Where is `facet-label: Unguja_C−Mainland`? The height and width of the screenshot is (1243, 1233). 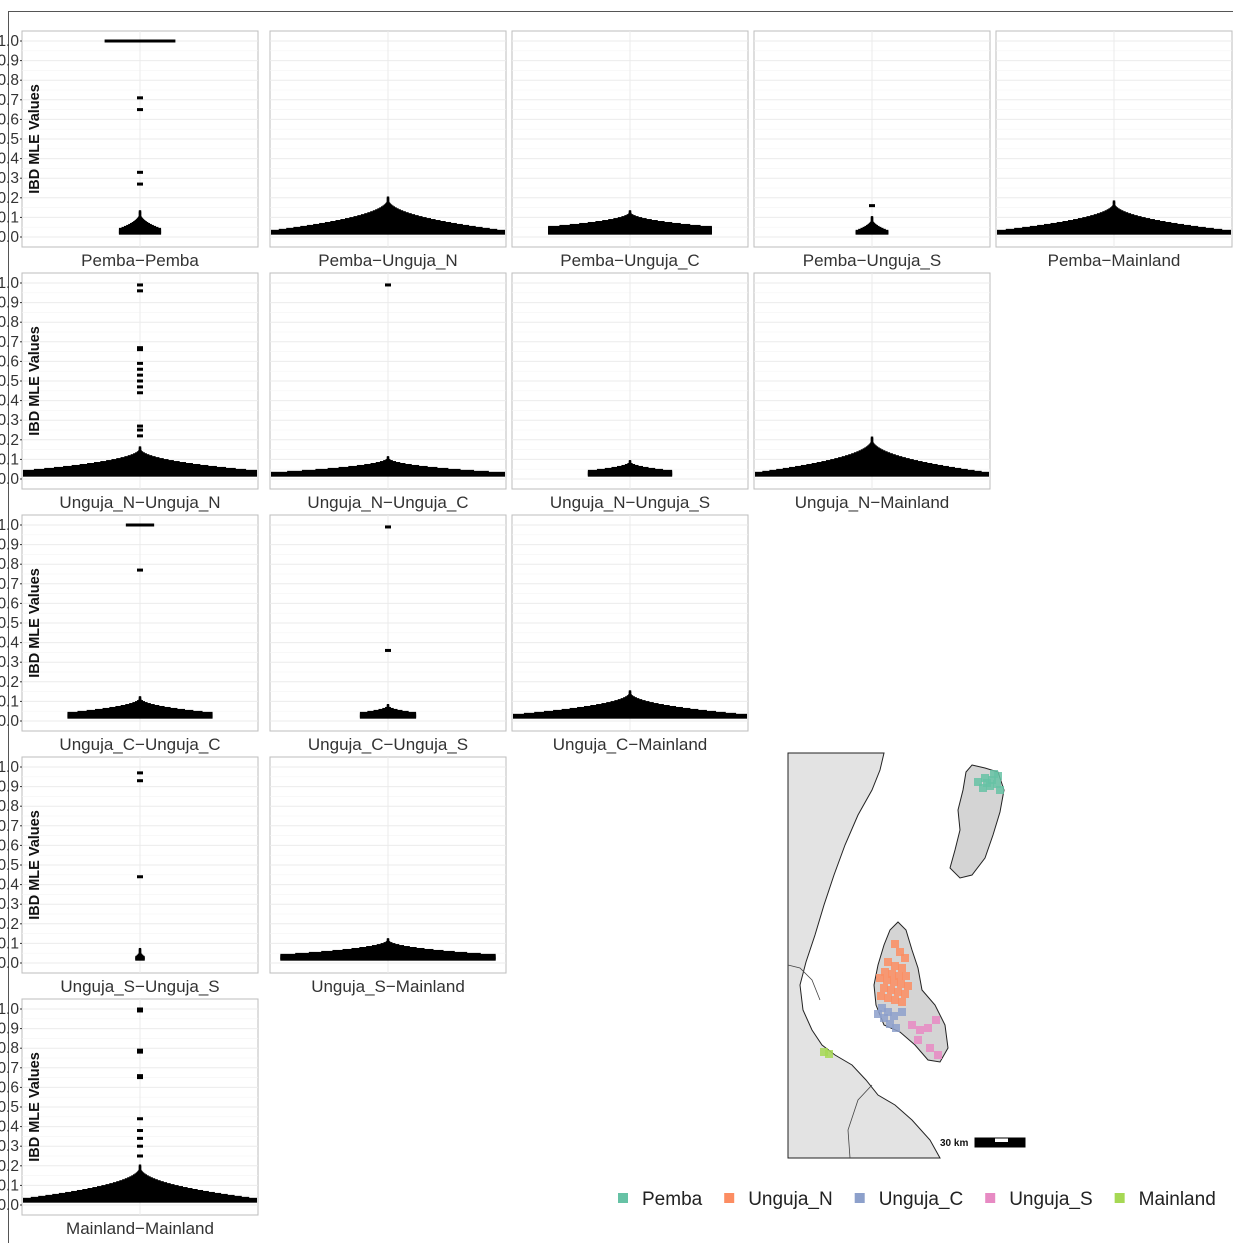 facet-label: Unguja_C−Mainland is located at coordinates (630, 744).